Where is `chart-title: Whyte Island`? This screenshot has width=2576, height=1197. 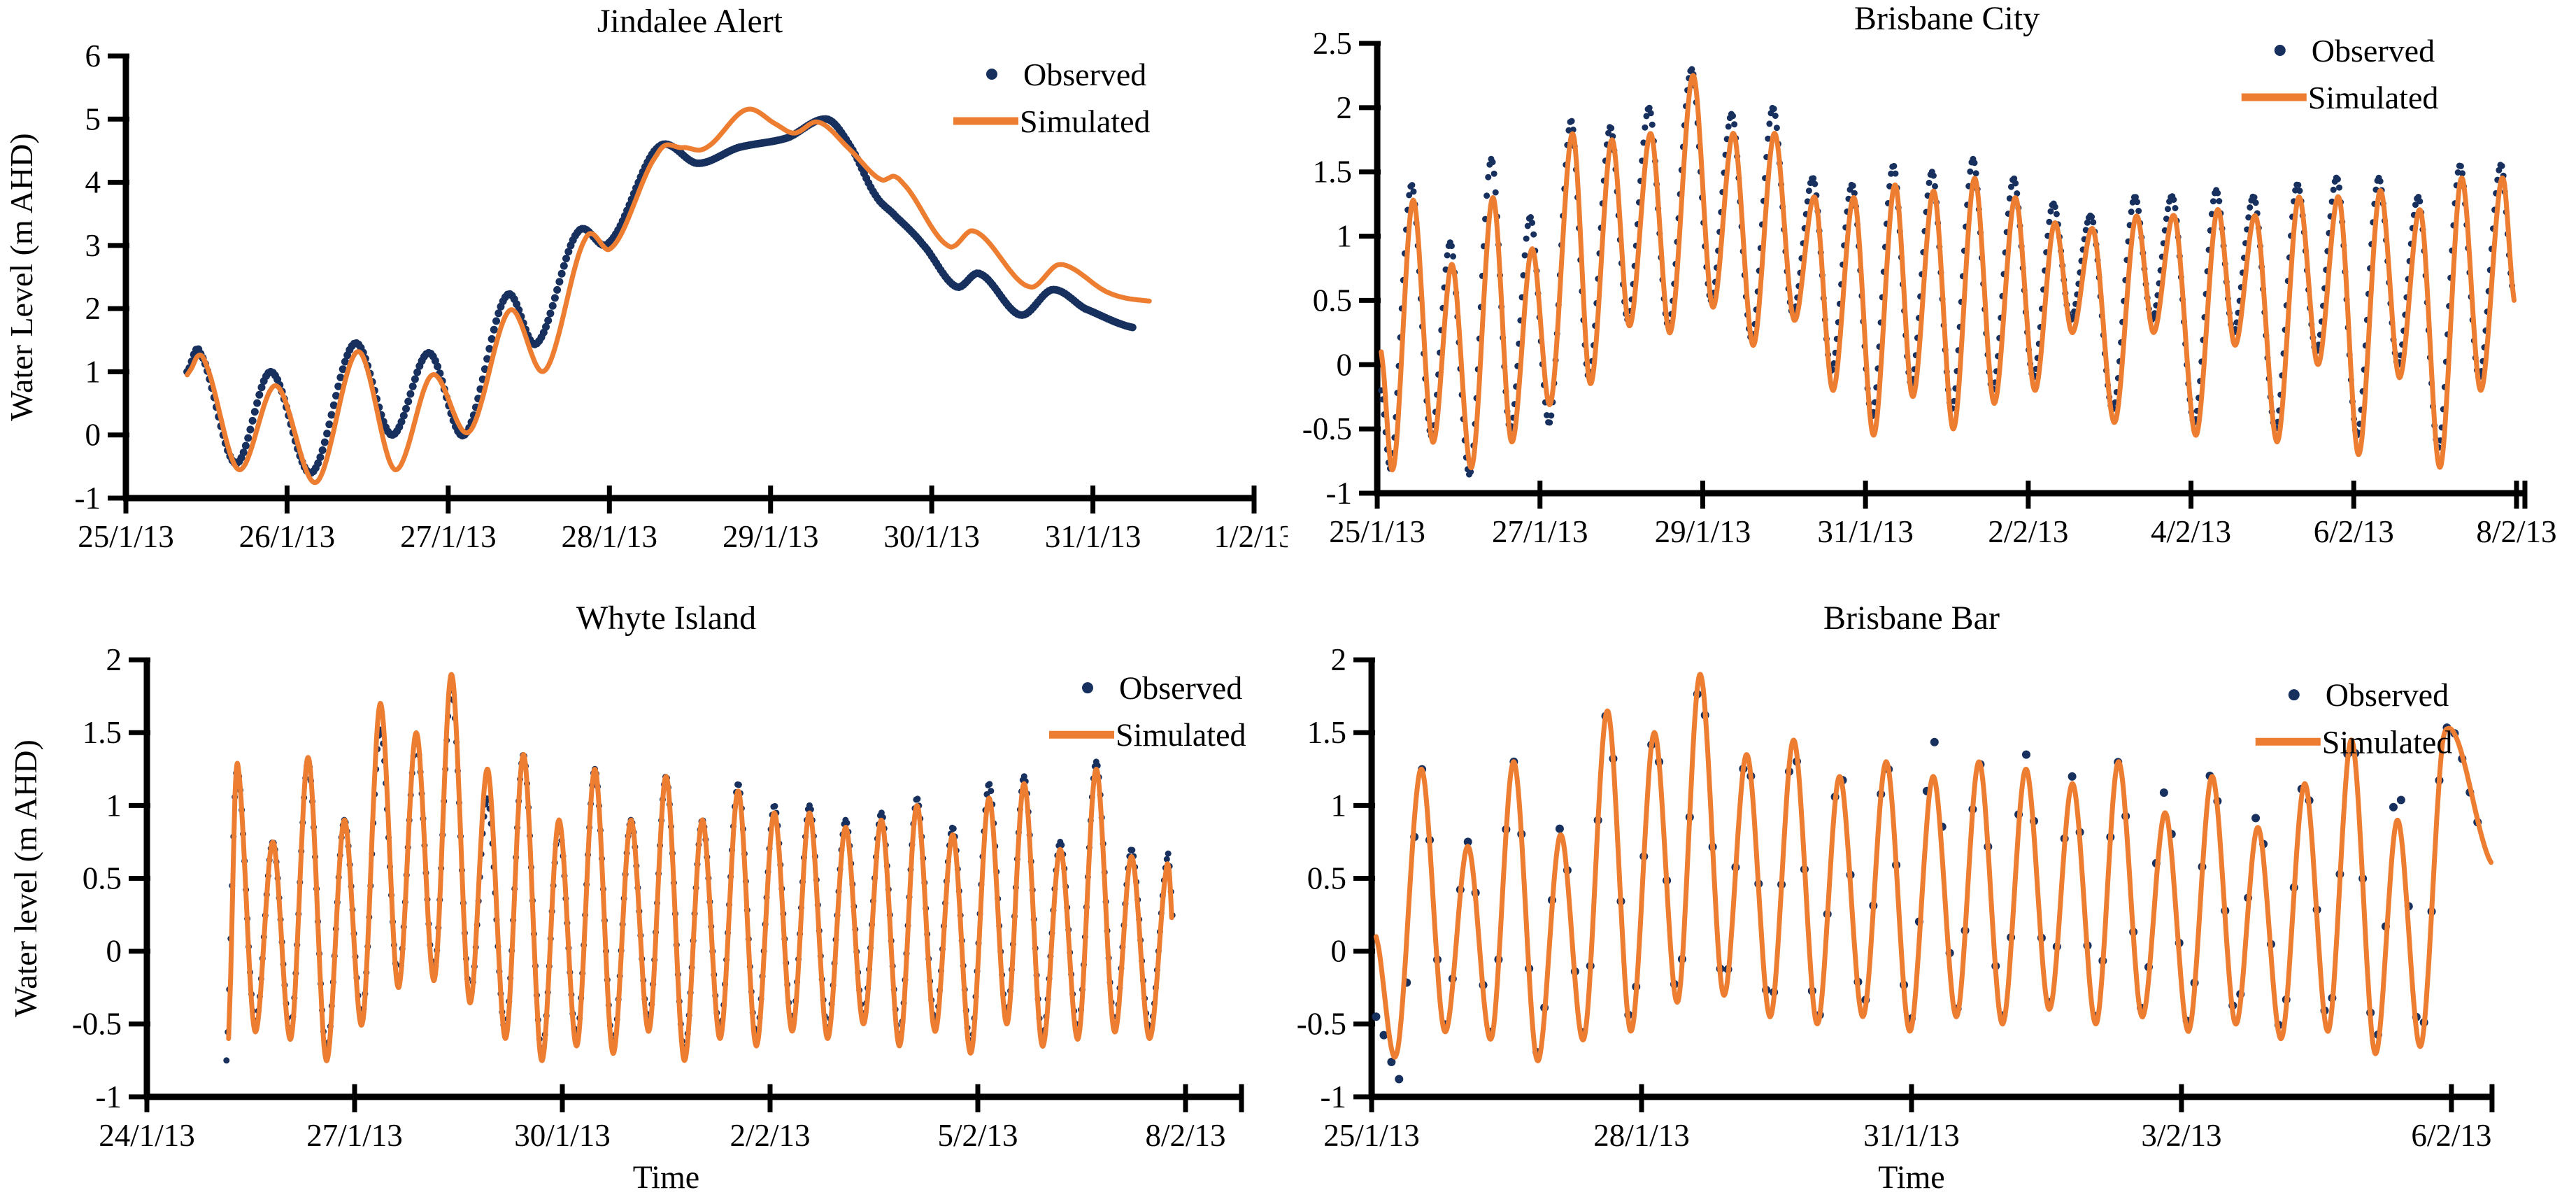
chart-title: Whyte Island is located at coordinates (666, 618).